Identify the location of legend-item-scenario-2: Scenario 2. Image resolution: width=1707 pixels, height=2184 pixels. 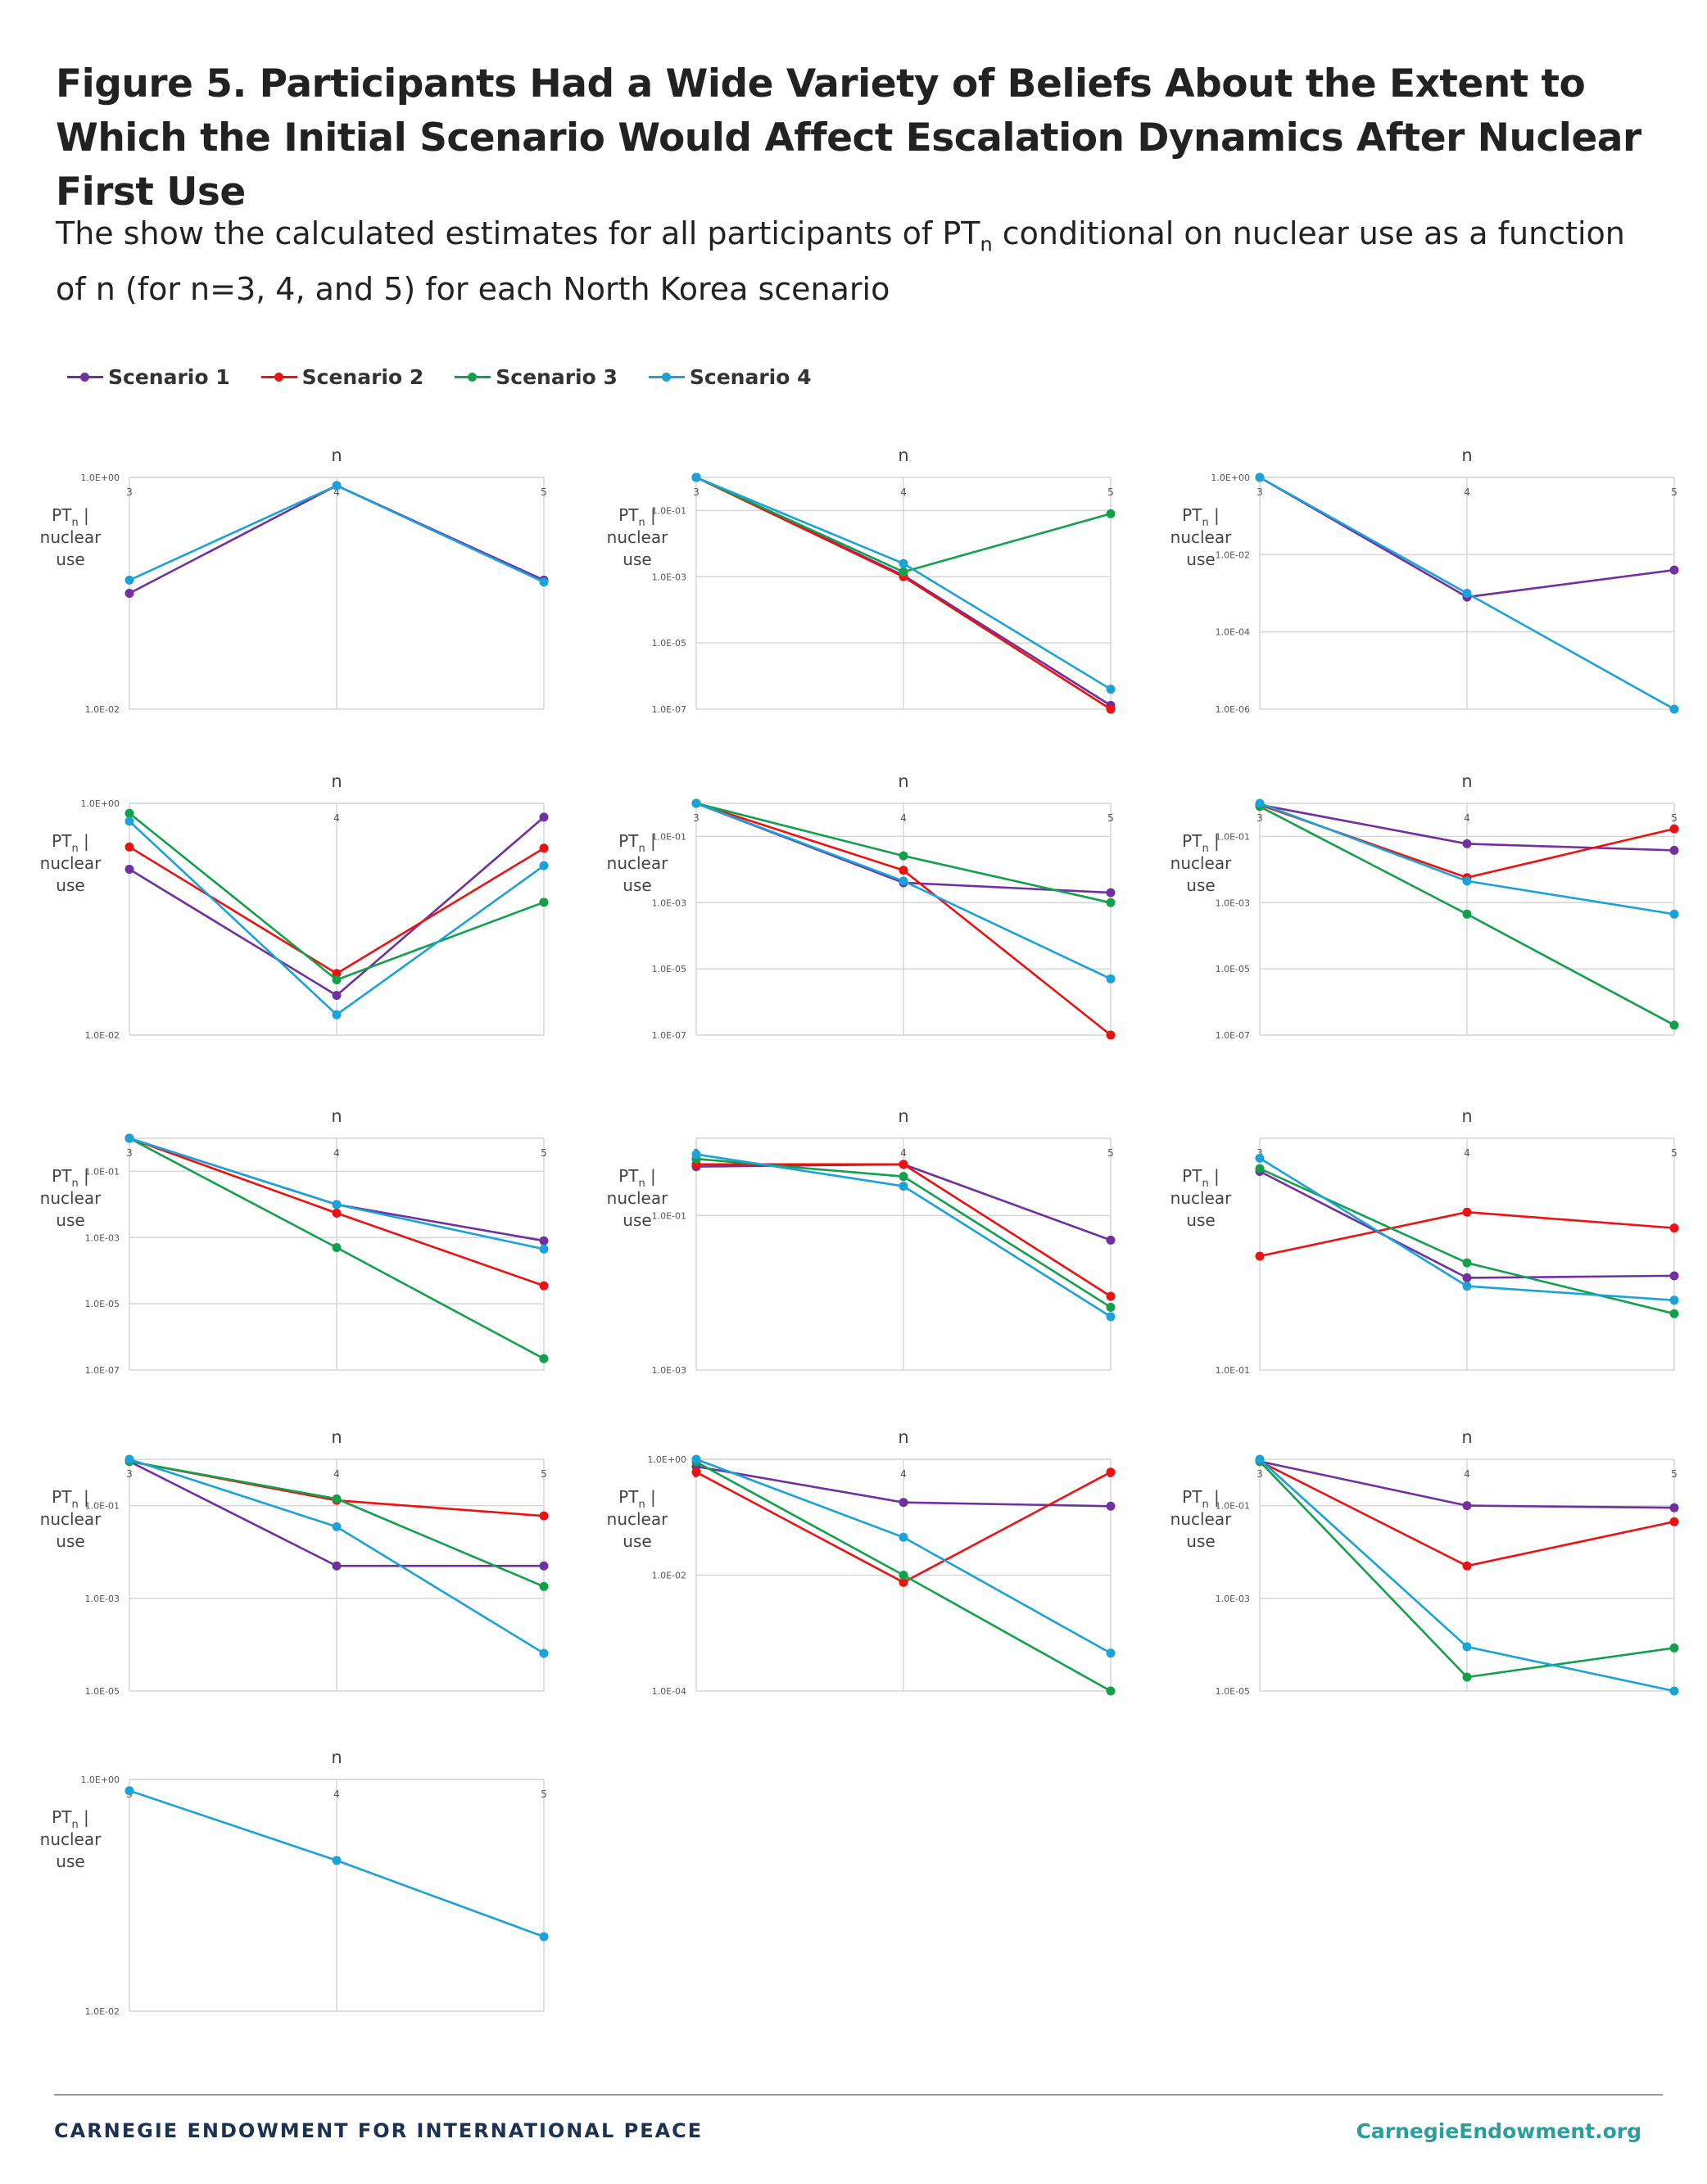
(342, 377).